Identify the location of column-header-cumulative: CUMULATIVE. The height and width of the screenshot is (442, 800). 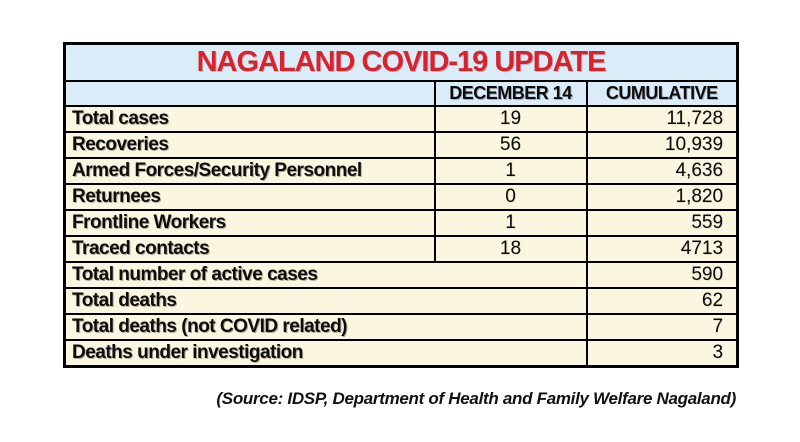
(662, 93).